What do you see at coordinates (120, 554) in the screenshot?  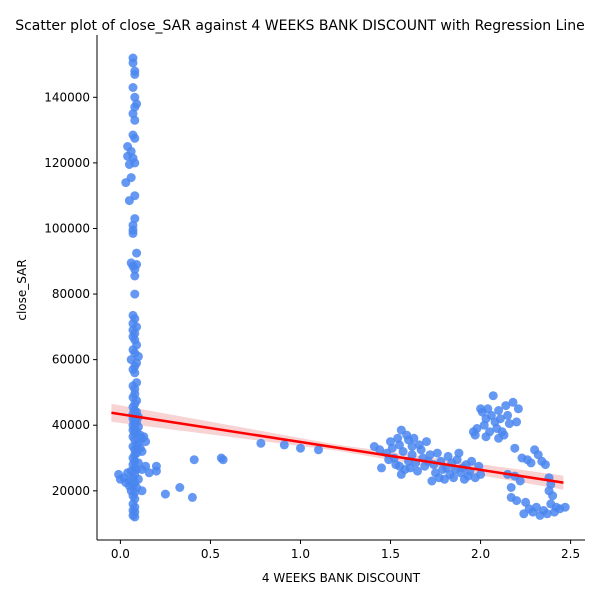 I see `x-tick-label: 0.0` at bounding box center [120, 554].